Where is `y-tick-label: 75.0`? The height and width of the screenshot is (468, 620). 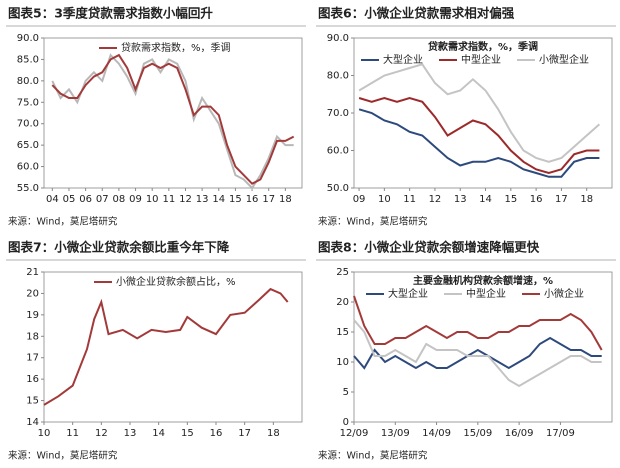
y-tick-label: 75.0 is located at coordinates (28, 102).